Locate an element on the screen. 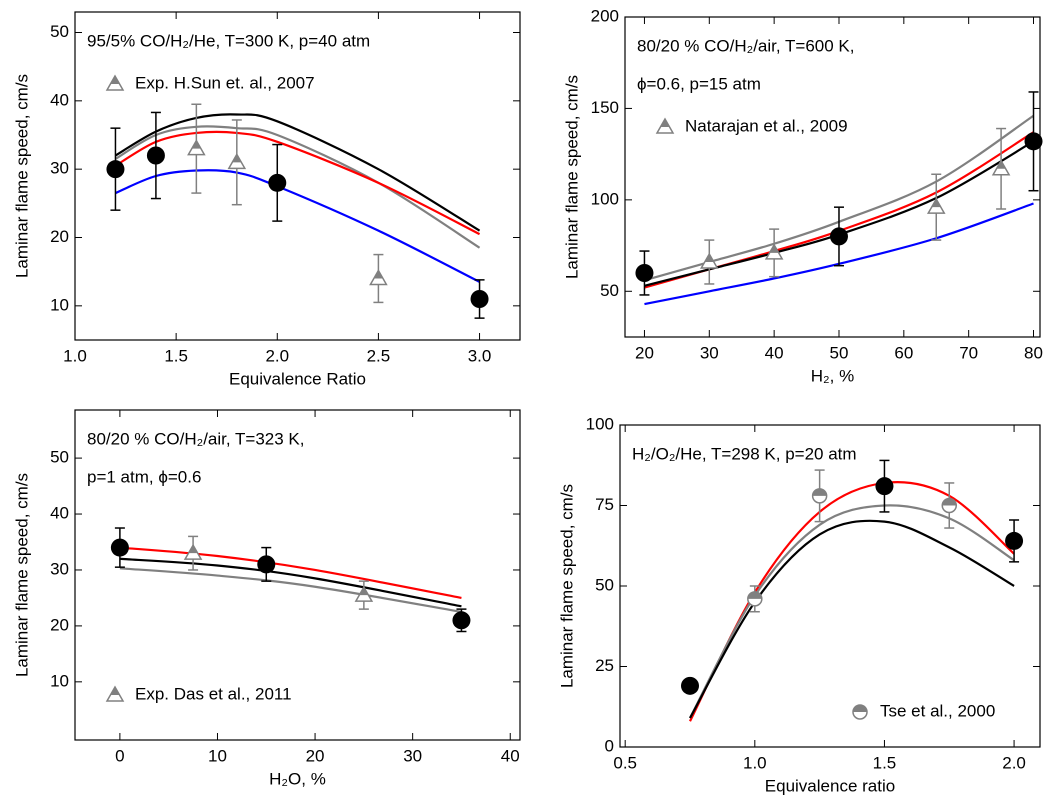 Image resolution: width=1048 pixels, height=799 pixels. x-axis-label: Equivalence ratio is located at coordinates (830, 785).